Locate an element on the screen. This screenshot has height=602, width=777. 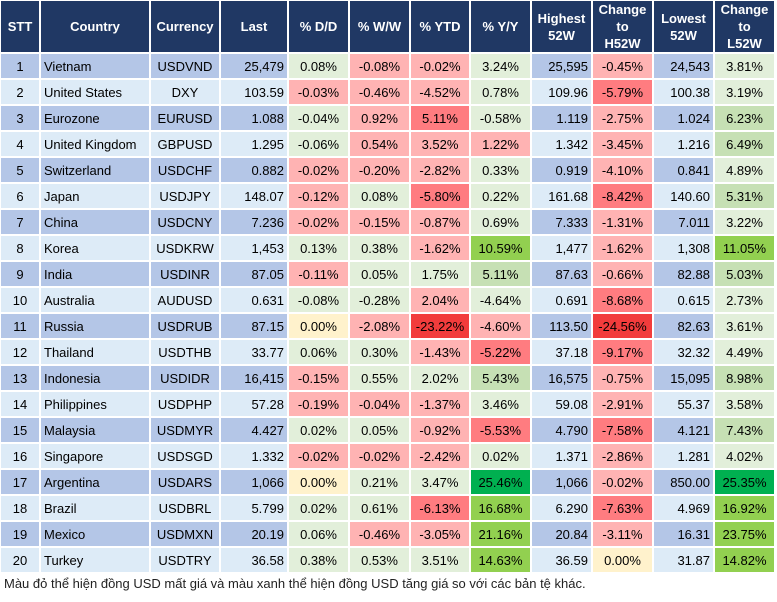
cell-ch-h52: -2.91% is located at coordinates (622, 404).